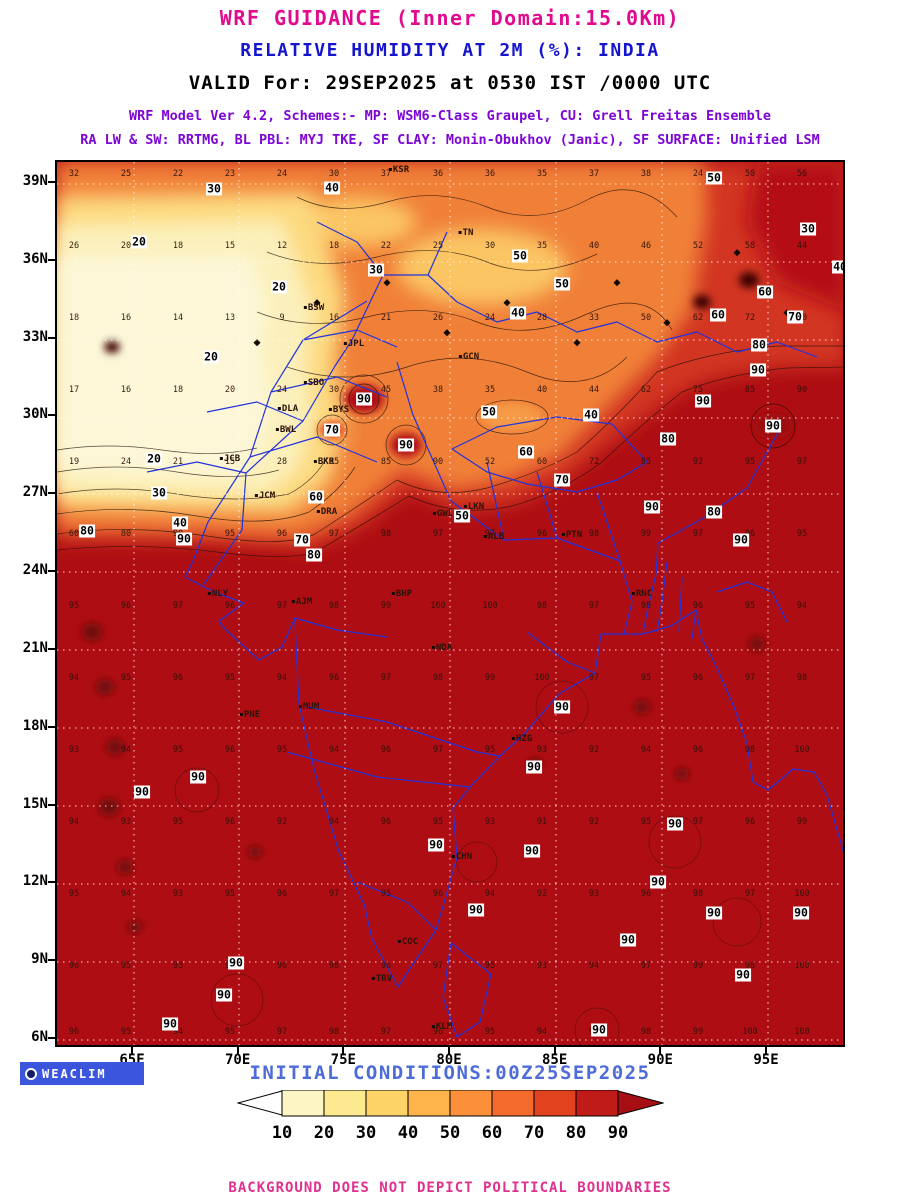  What do you see at coordinates (522, 298) in the screenshot?
I see `peak-markers` at bounding box center [522, 298].